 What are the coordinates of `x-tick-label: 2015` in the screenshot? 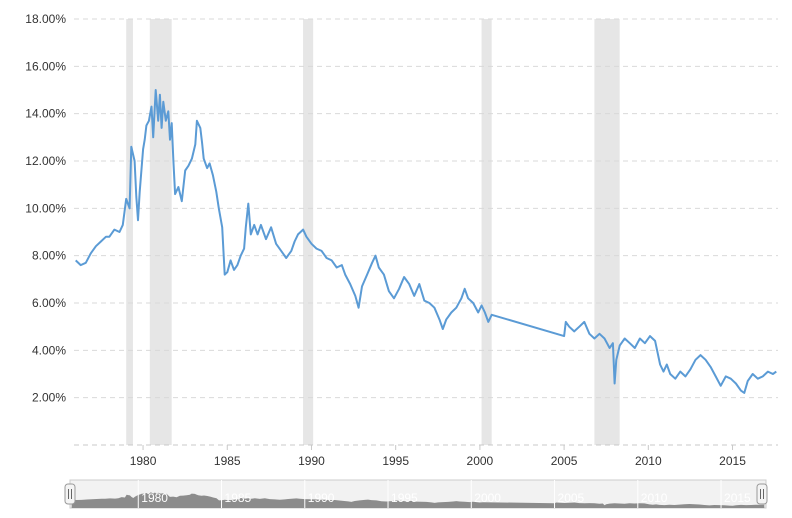 It's located at (732, 461).